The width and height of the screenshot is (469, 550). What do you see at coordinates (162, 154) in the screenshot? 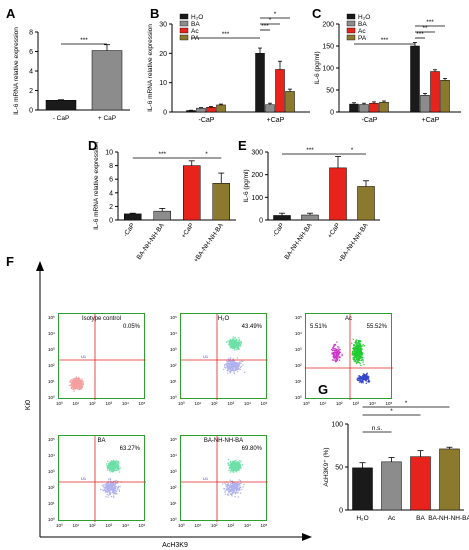
I see `significance-label: ***` at bounding box center [162, 154].